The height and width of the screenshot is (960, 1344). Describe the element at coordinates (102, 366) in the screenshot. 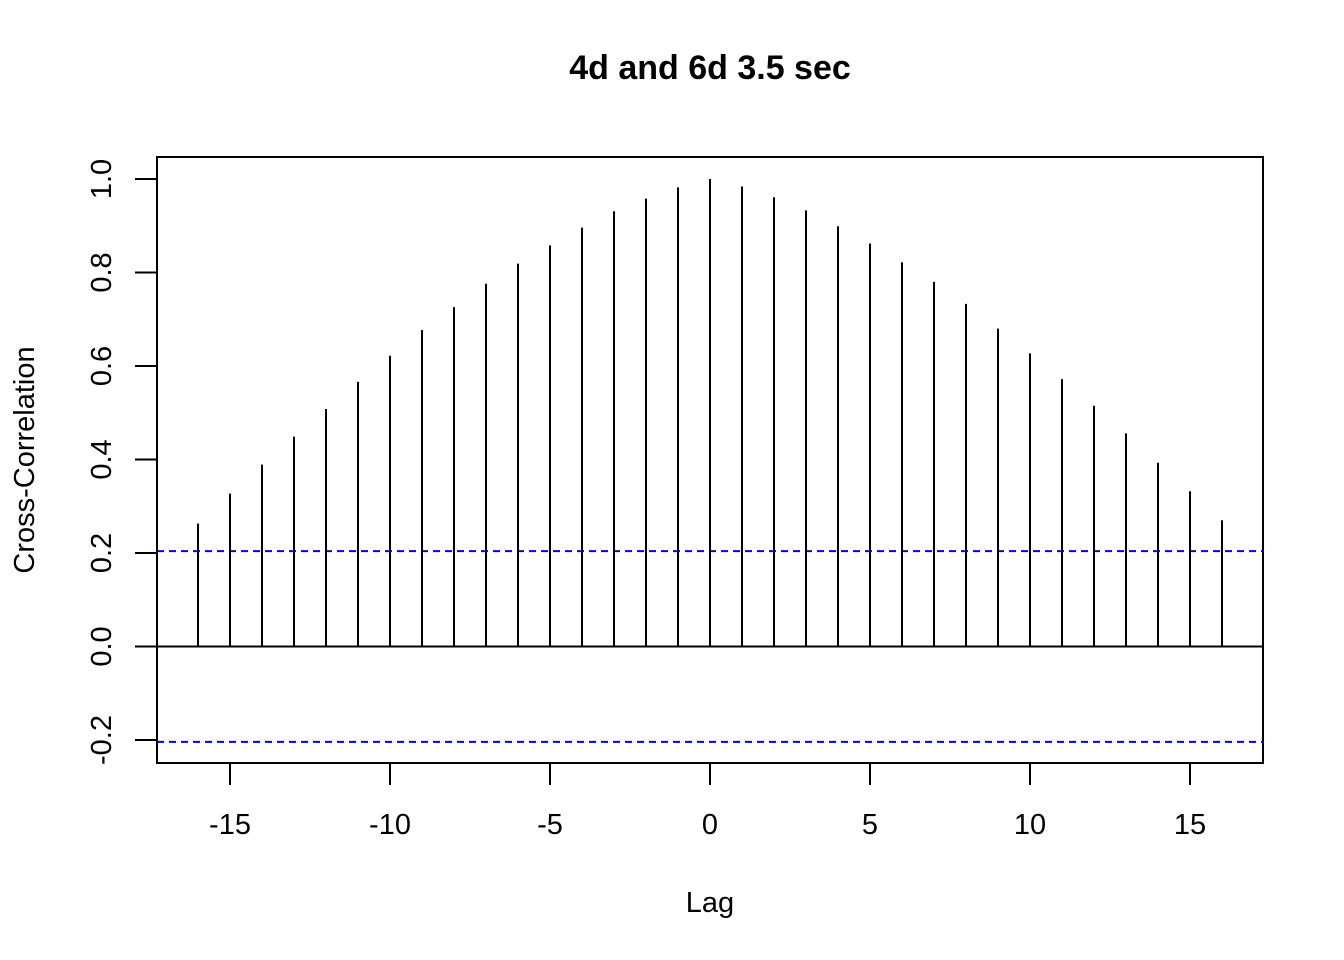

I see `y-tick-label: 0.6` at that location.